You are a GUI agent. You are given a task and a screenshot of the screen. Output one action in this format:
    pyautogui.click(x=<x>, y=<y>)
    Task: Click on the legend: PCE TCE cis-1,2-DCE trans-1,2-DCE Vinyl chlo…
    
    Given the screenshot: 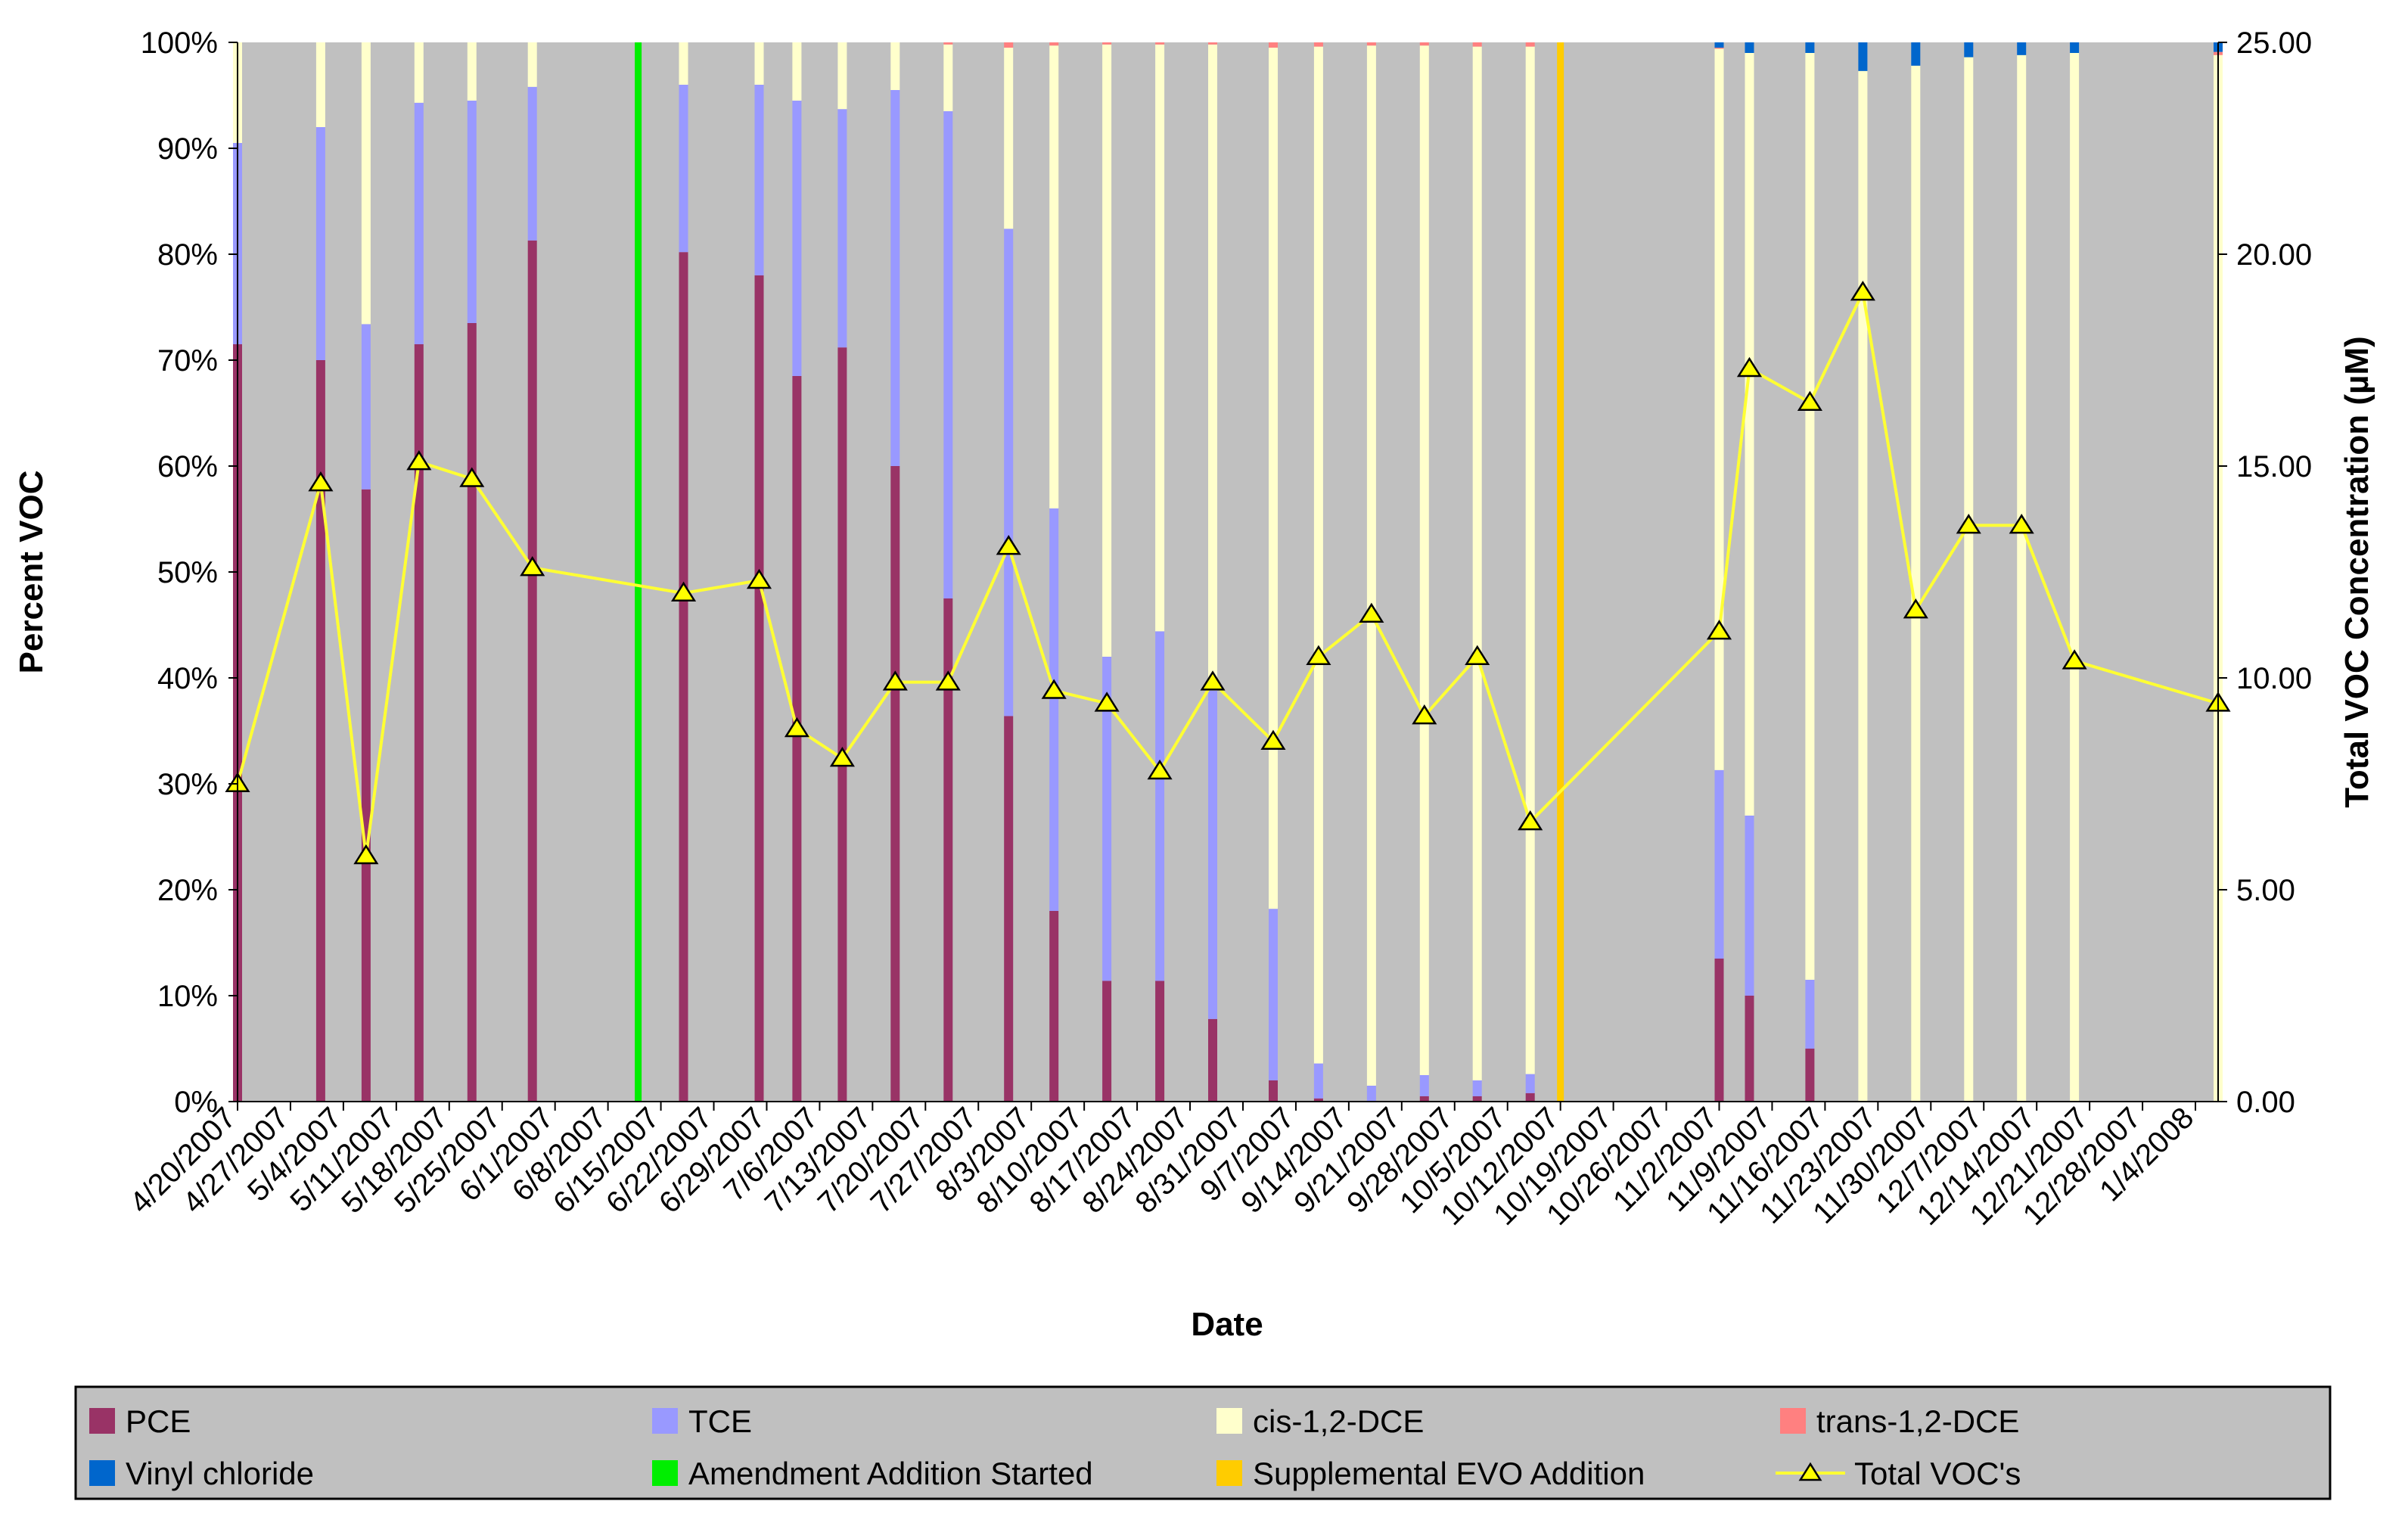 What is the action you would take?
    pyautogui.click(x=1203, y=1442)
    